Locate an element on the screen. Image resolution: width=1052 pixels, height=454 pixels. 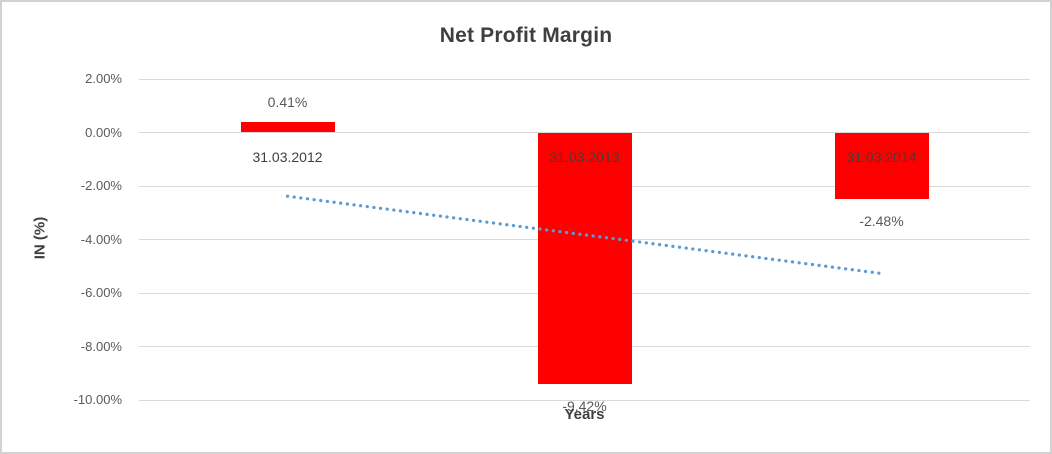
y-tick-label: 0.00% is located at coordinates (103, 132).